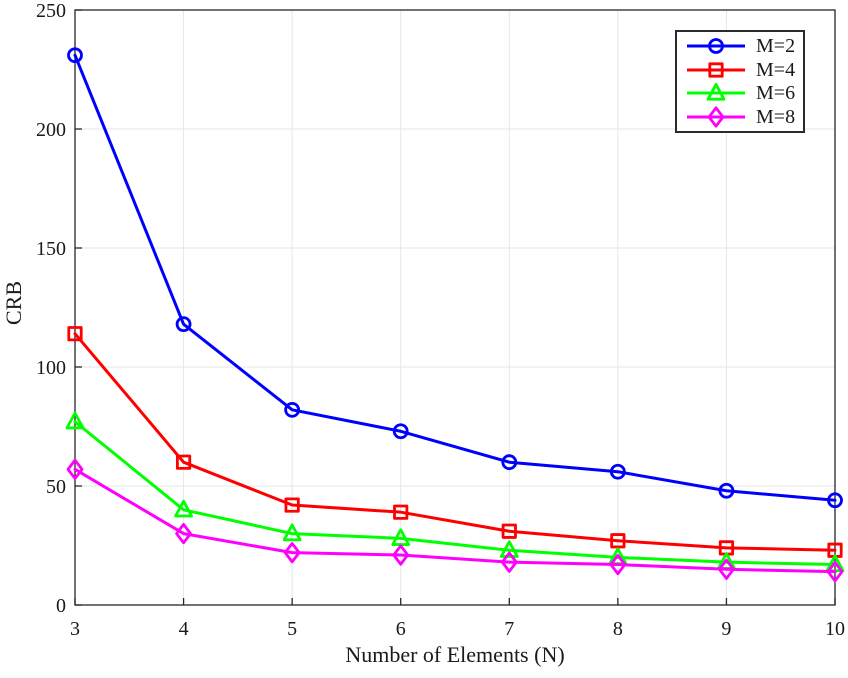 This screenshot has width=848, height=678. What do you see at coordinates (51, 249) in the screenshot?
I see `y-tick-label: 150` at bounding box center [51, 249].